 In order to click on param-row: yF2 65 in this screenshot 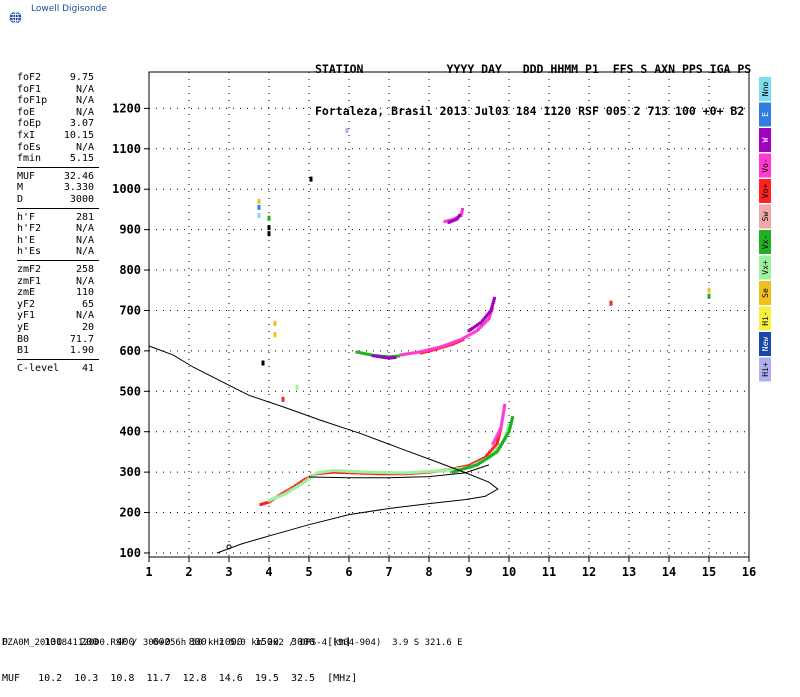, I will do `click(50, 304)`.